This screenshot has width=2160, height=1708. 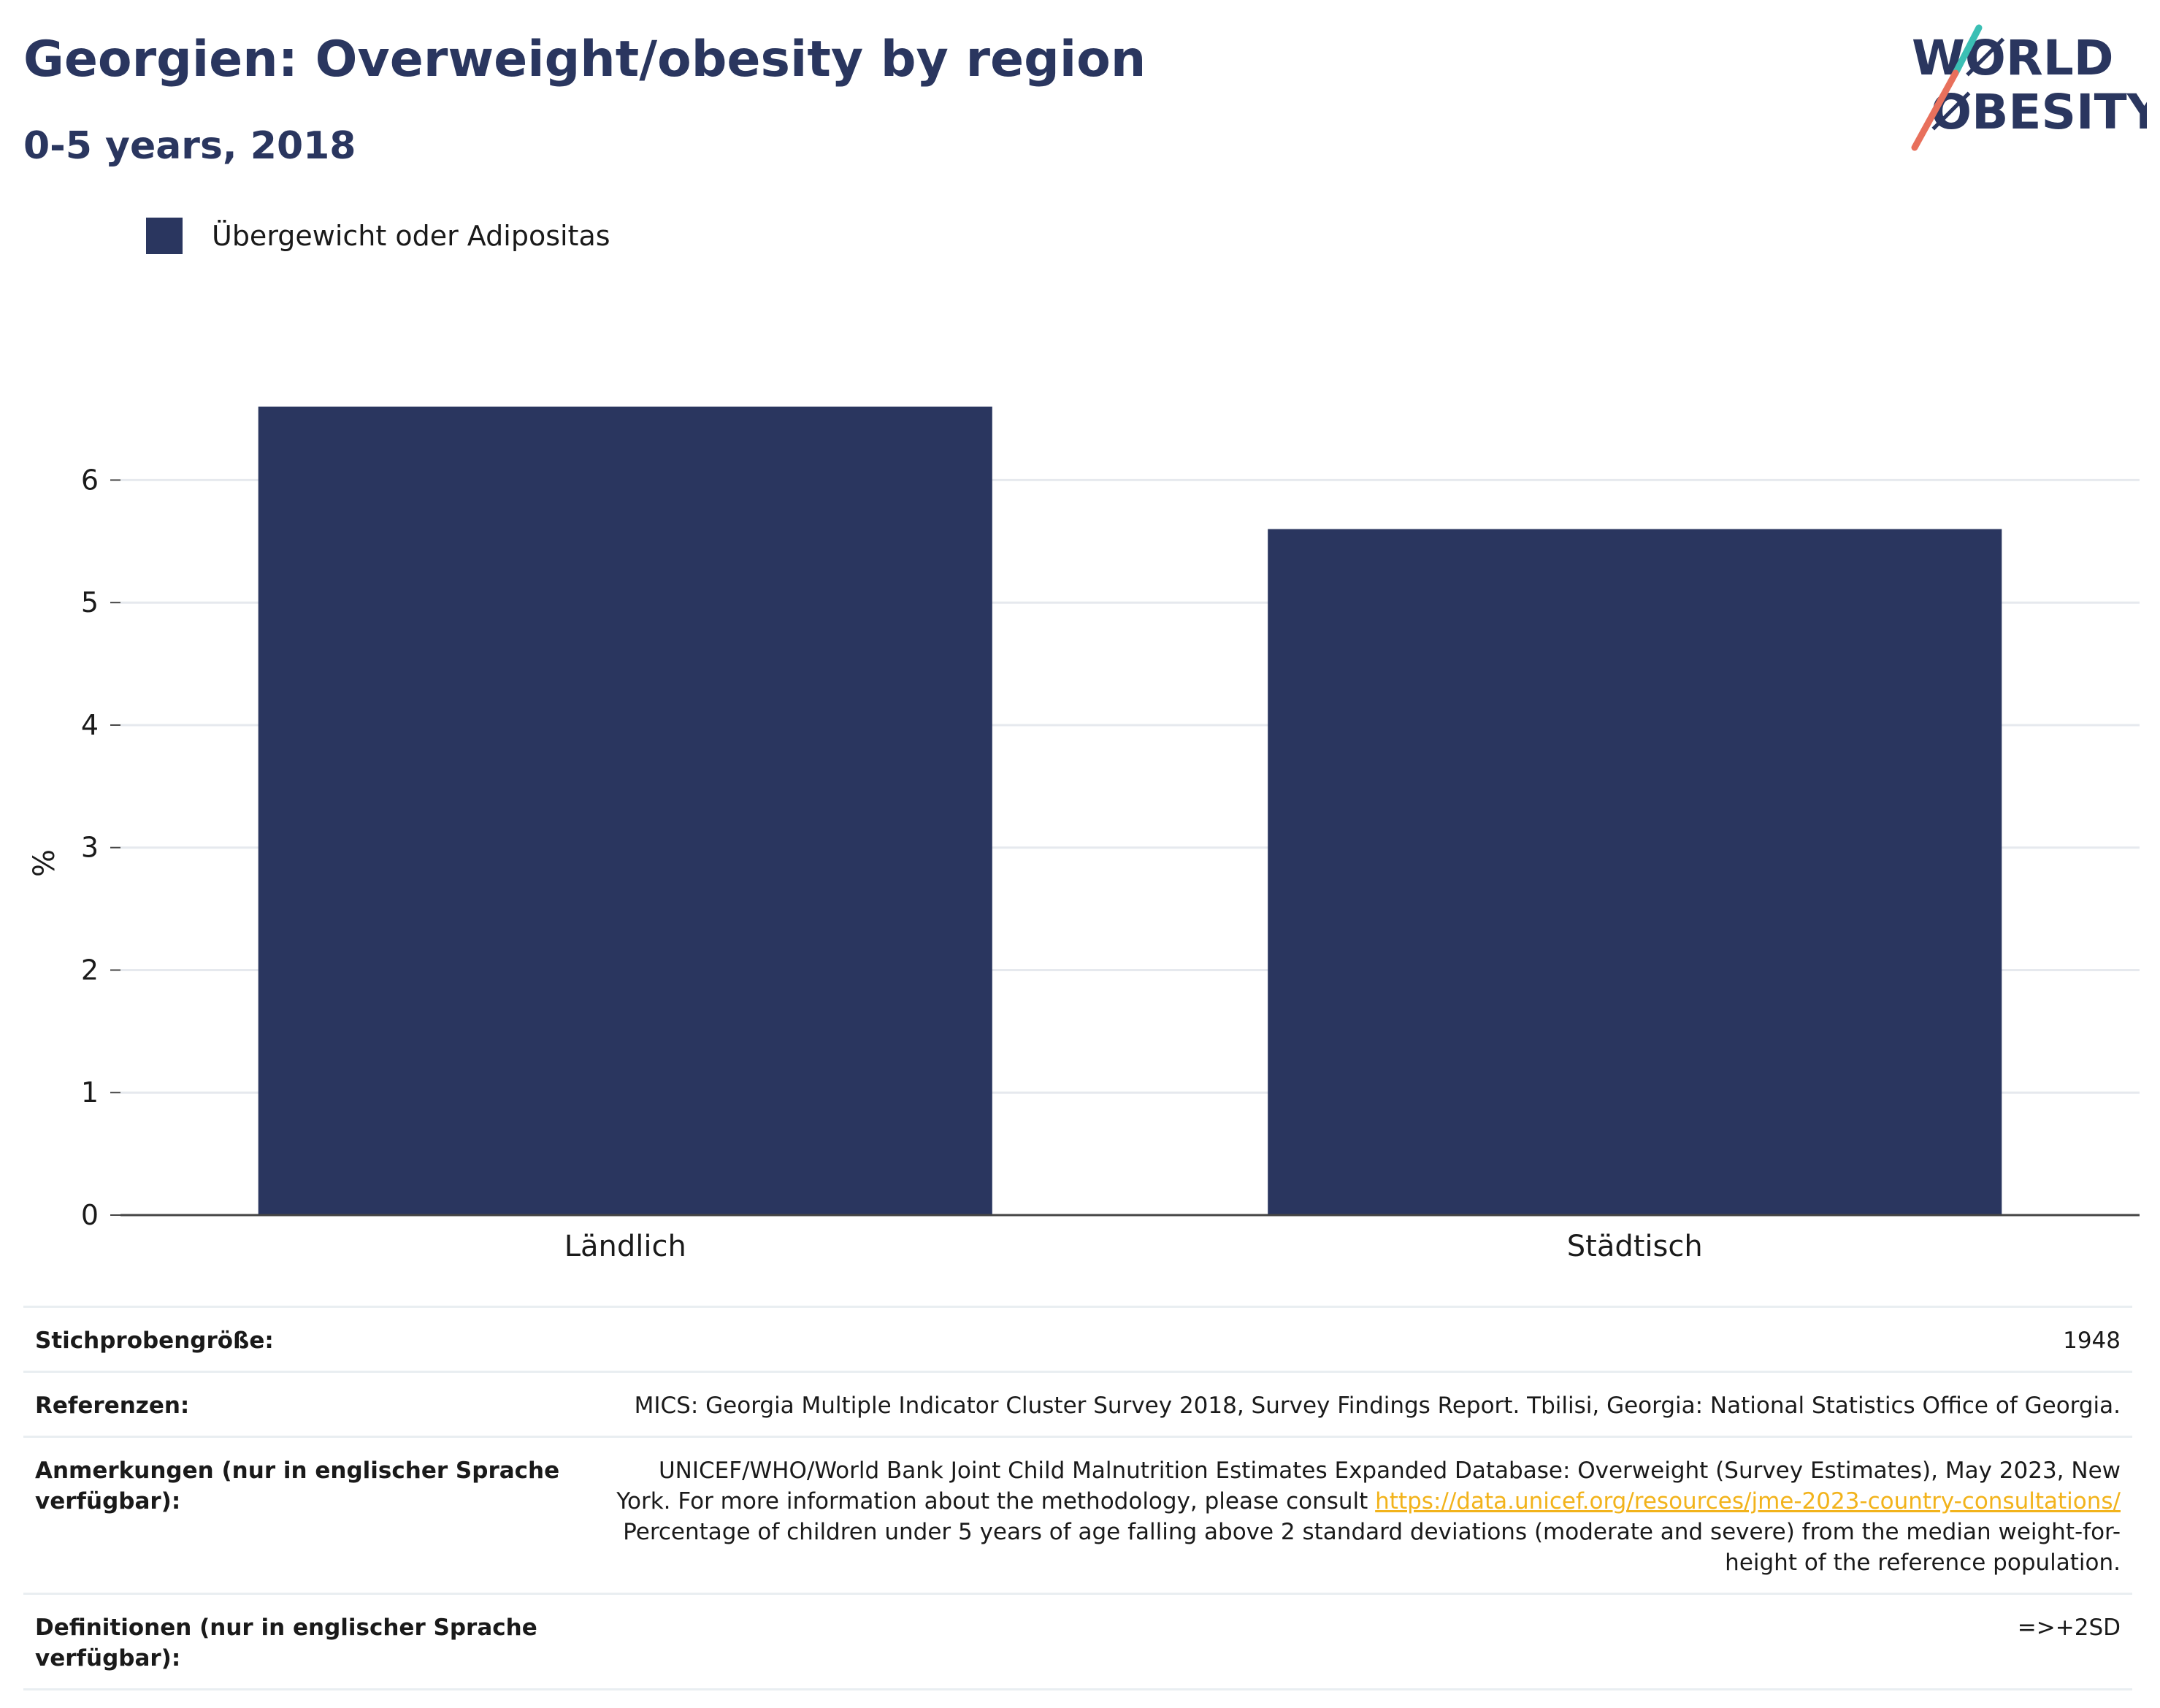 What do you see at coordinates (1359, 1641) in the screenshot?
I see `definitions-value: =>+2SD` at bounding box center [1359, 1641].